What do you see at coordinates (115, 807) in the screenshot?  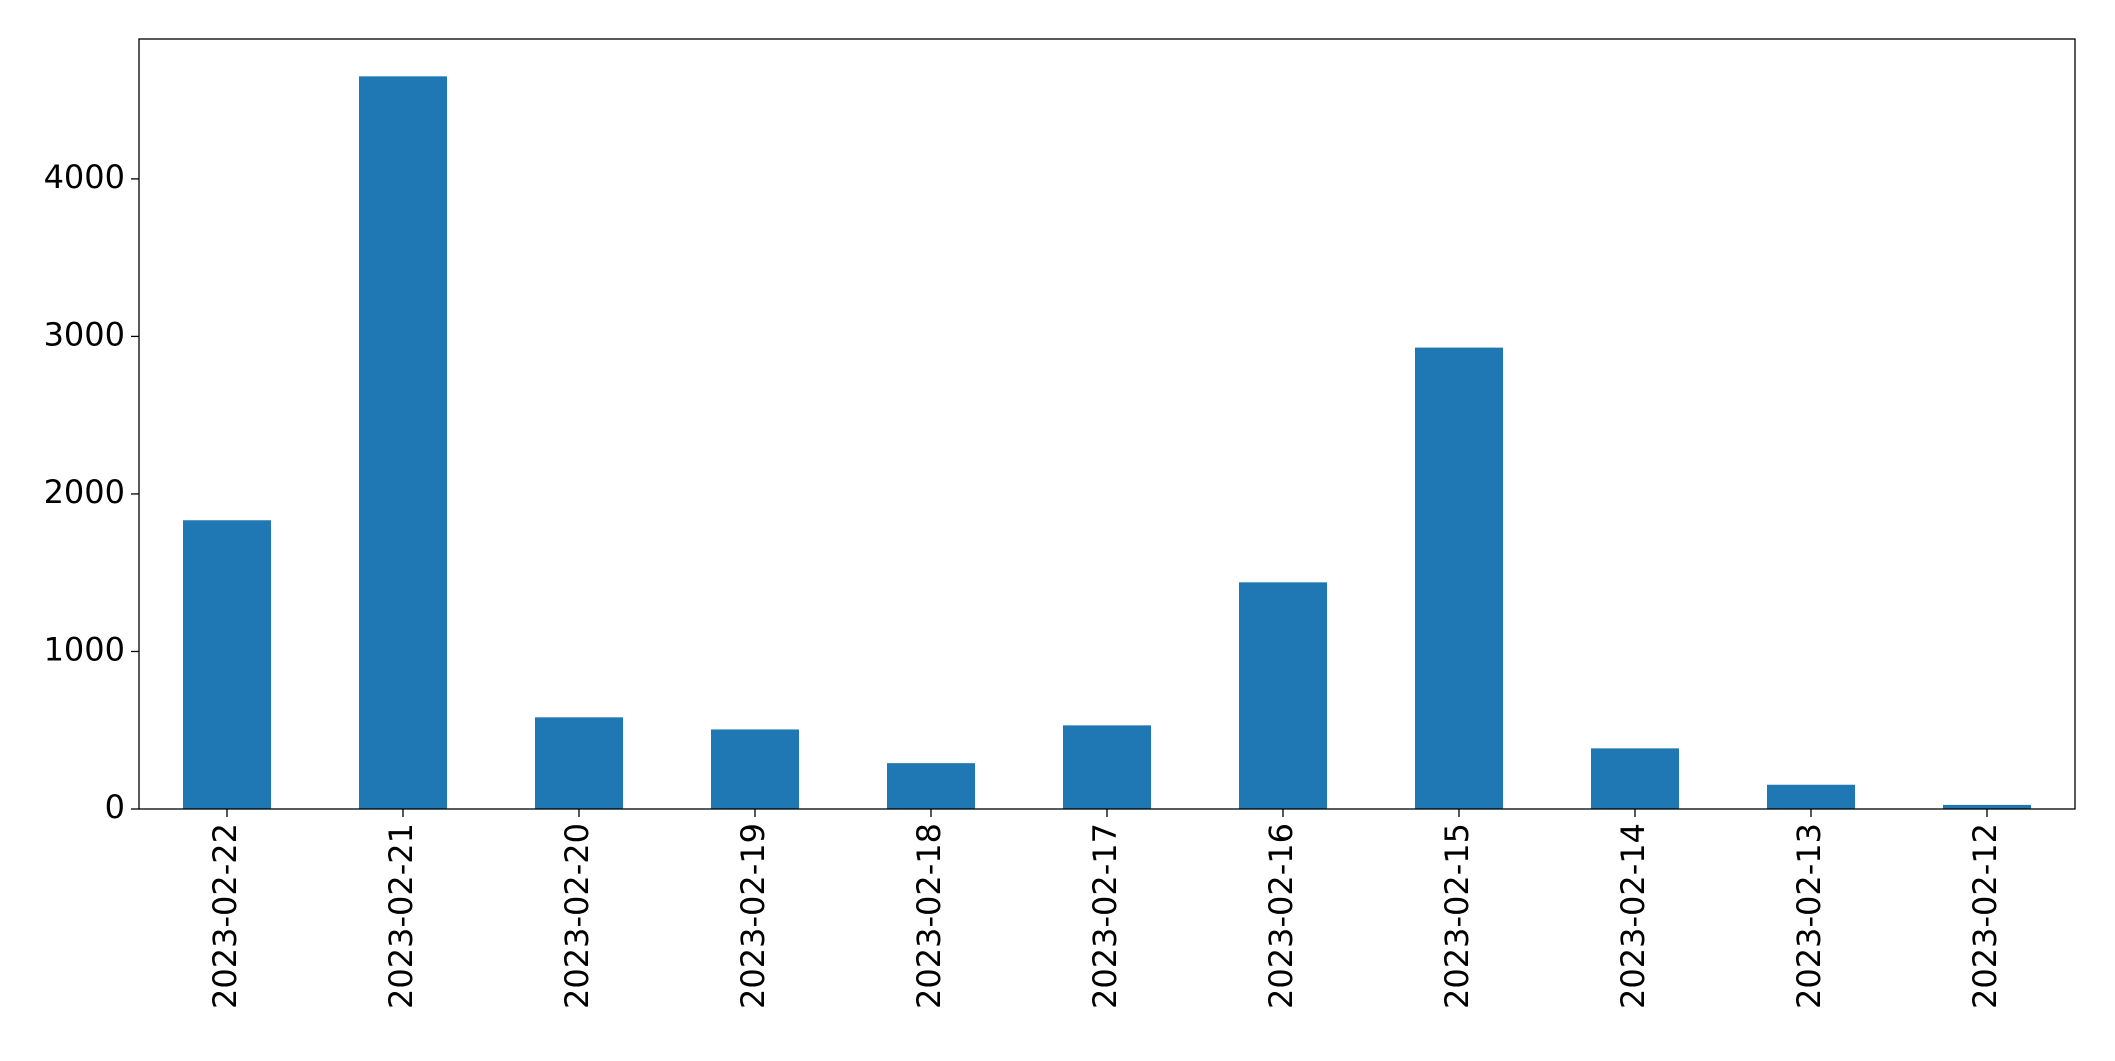 I see `y-tick-label: 0` at bounding box center [115, 807].